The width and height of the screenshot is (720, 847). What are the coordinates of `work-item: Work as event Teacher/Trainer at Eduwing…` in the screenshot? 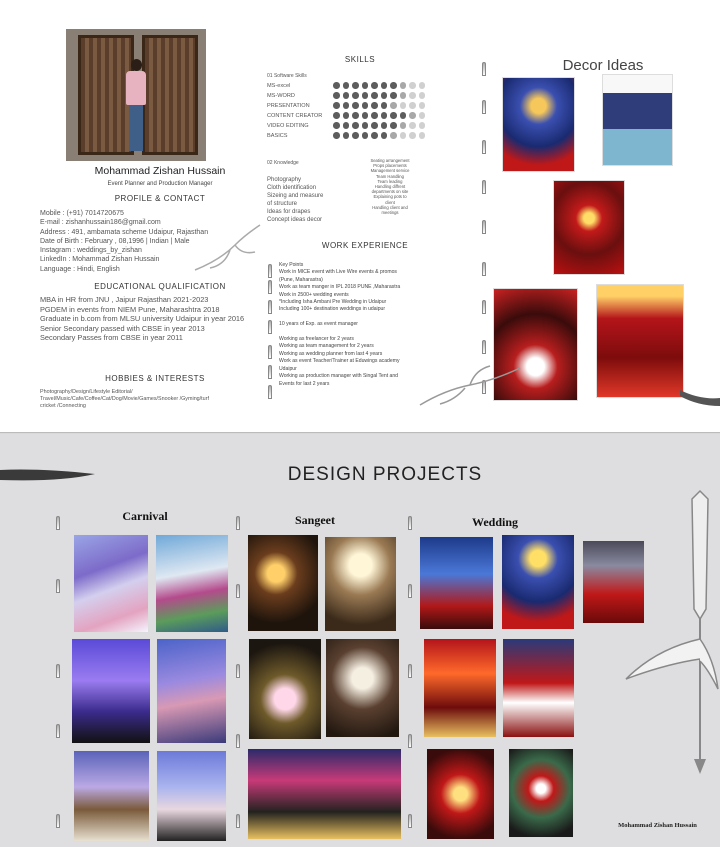 It's located at (339, 361).